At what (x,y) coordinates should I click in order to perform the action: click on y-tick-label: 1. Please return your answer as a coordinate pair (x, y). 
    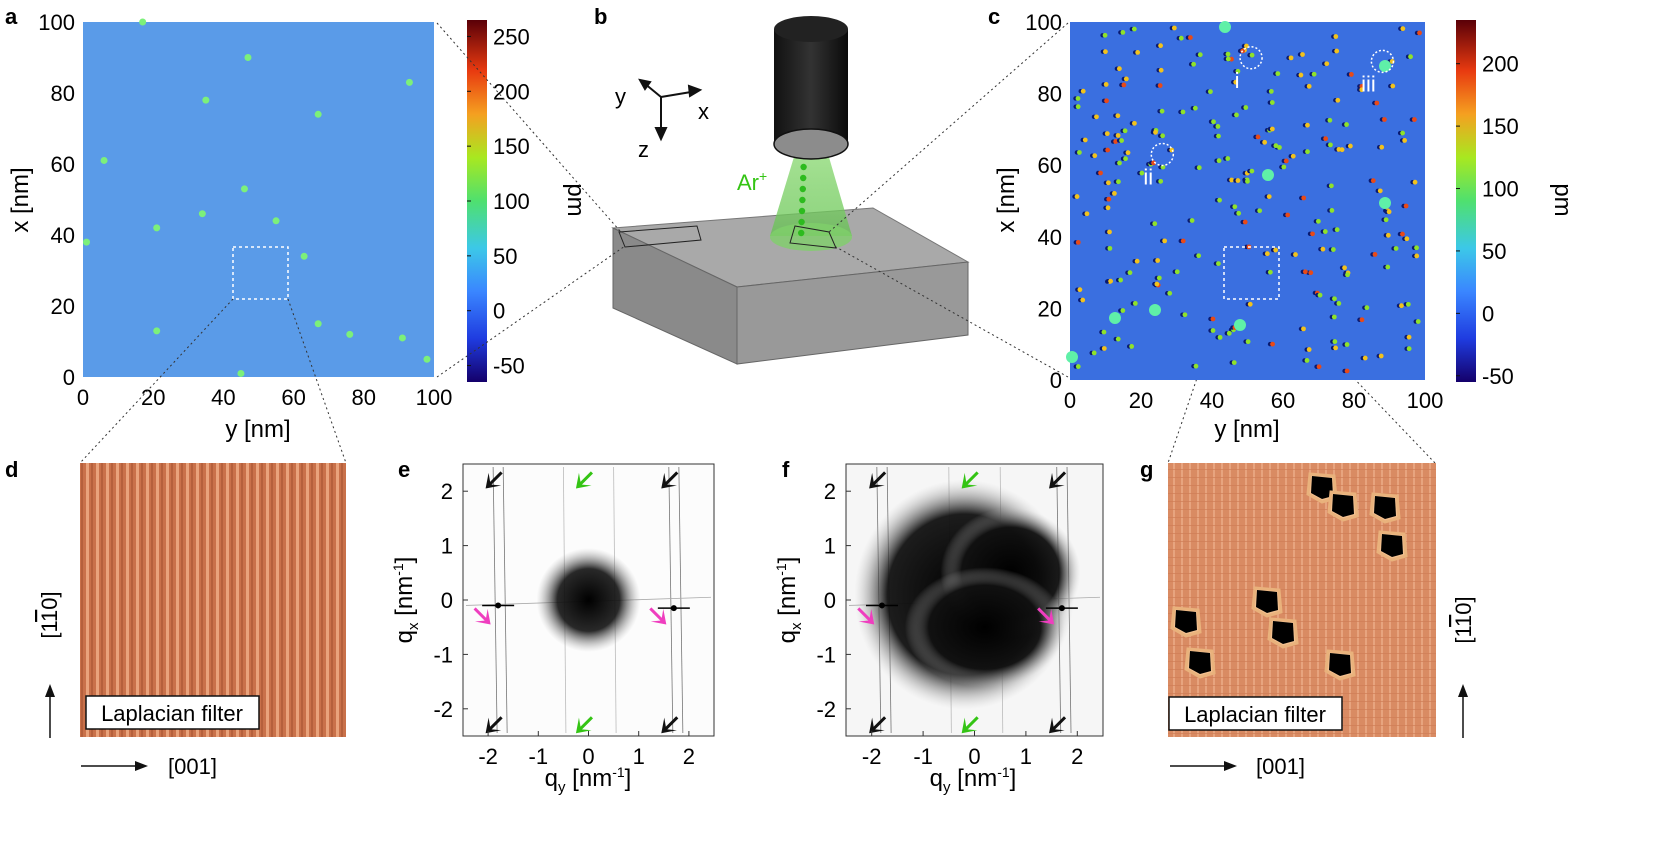
    Looking at the image, I should click on (830, 546).